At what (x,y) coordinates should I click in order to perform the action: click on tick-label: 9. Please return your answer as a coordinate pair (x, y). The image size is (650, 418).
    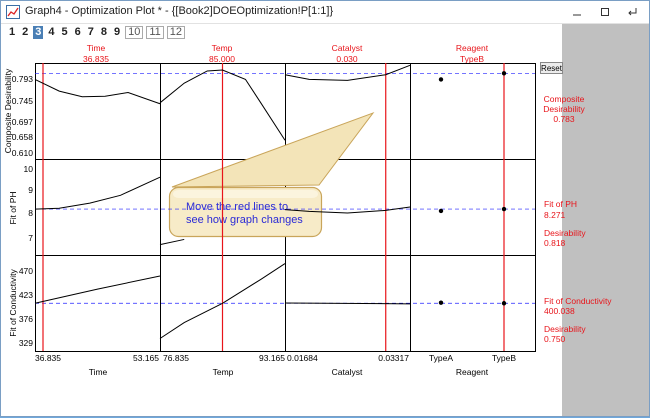
    Looking at the image, I should click on (30, 190).